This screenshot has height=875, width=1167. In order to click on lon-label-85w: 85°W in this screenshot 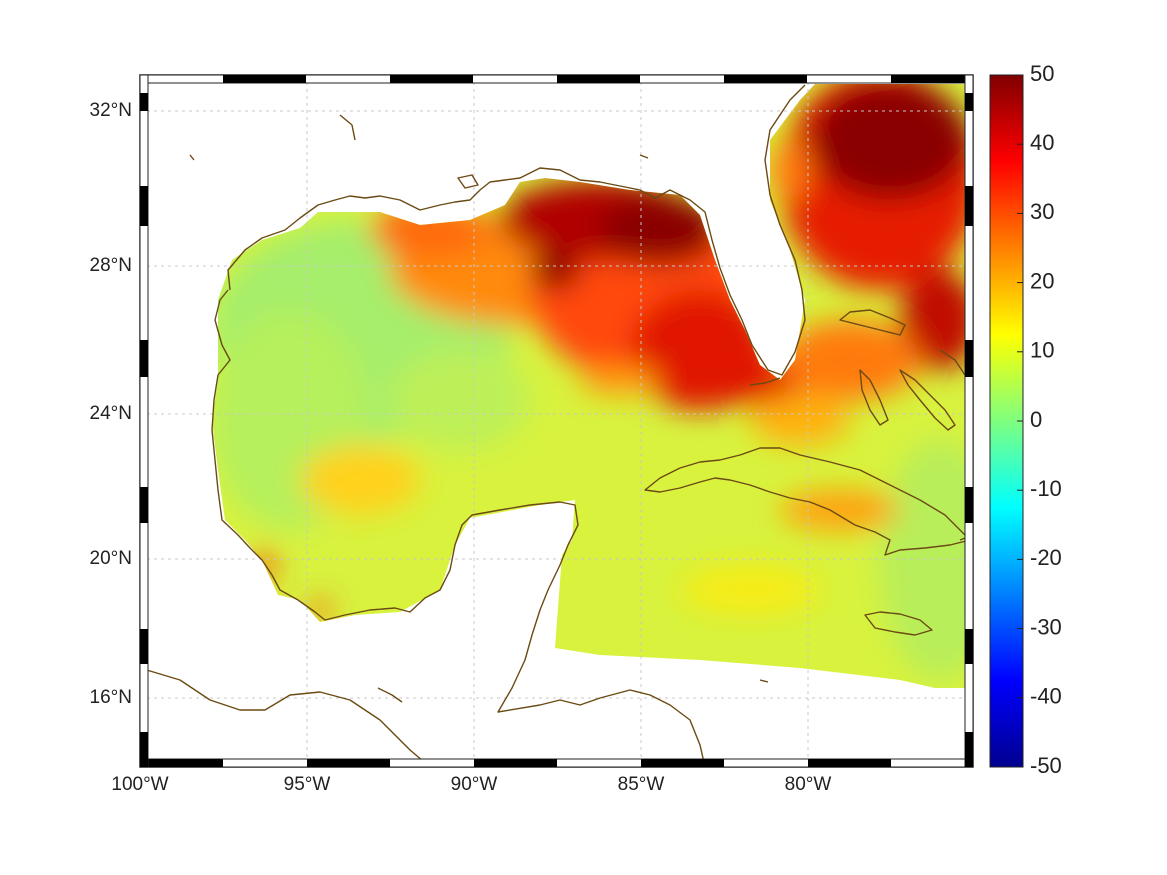, I will do `click(641, 784)`.